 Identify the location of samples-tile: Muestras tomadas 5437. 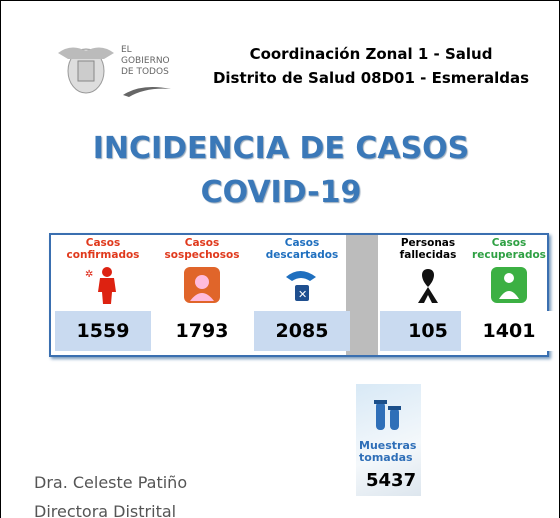
(388, 440).